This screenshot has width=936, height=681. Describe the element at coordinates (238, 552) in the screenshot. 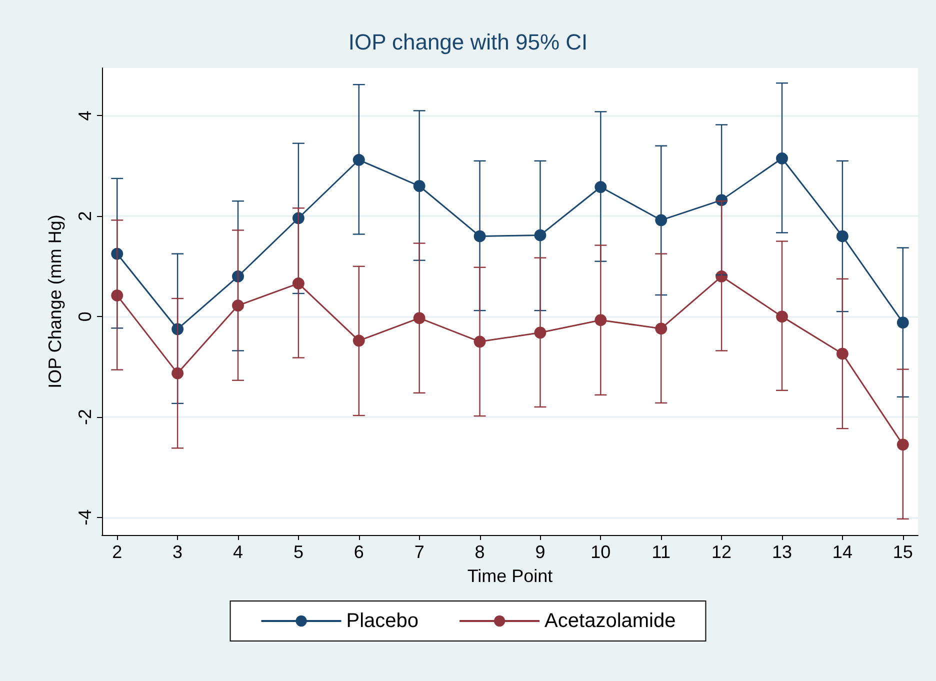

I see `x-tick-label: 4` at that location.